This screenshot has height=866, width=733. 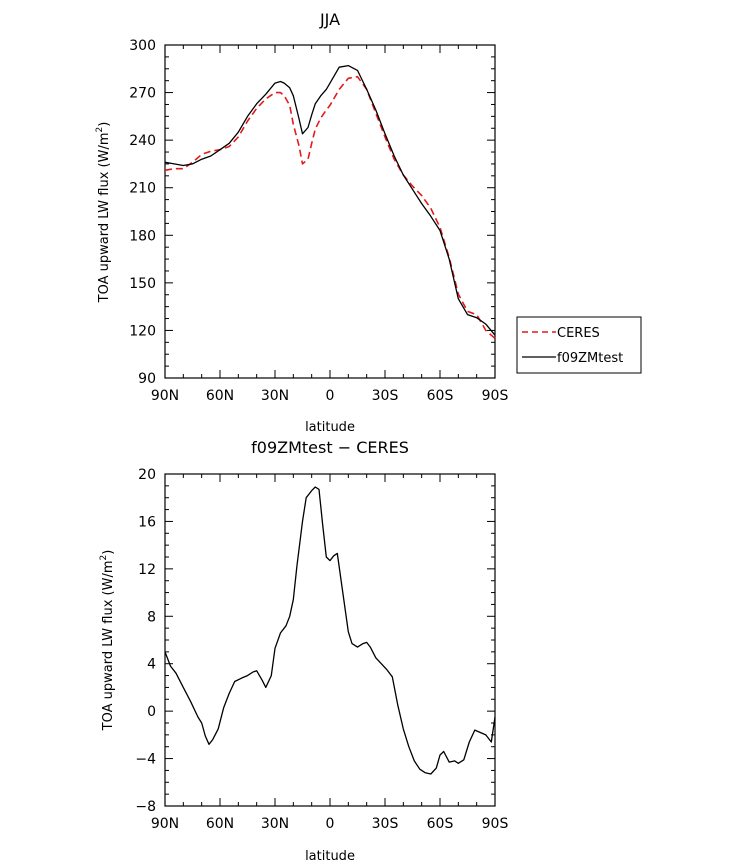 What do you see at coordinates (220, 396) in the screenshot?
I see `chart0-xtick-label: 60N` at bounding box center [220, 396].